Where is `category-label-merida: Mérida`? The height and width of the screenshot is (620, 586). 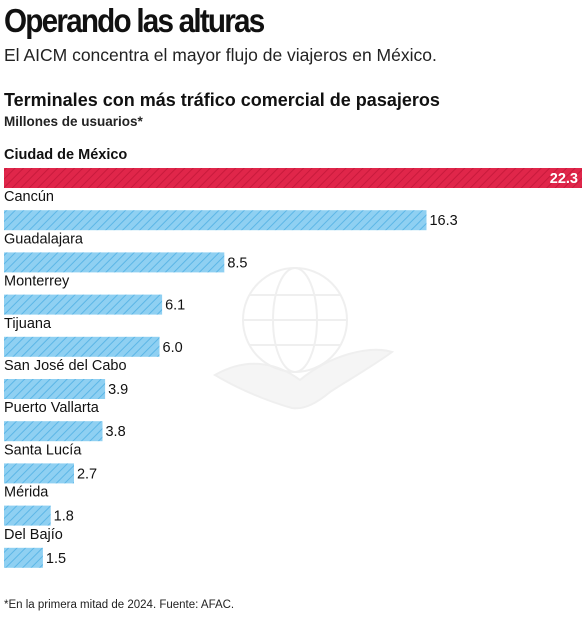
category-label-merida: Mérida is located at coordinates (26, 493).